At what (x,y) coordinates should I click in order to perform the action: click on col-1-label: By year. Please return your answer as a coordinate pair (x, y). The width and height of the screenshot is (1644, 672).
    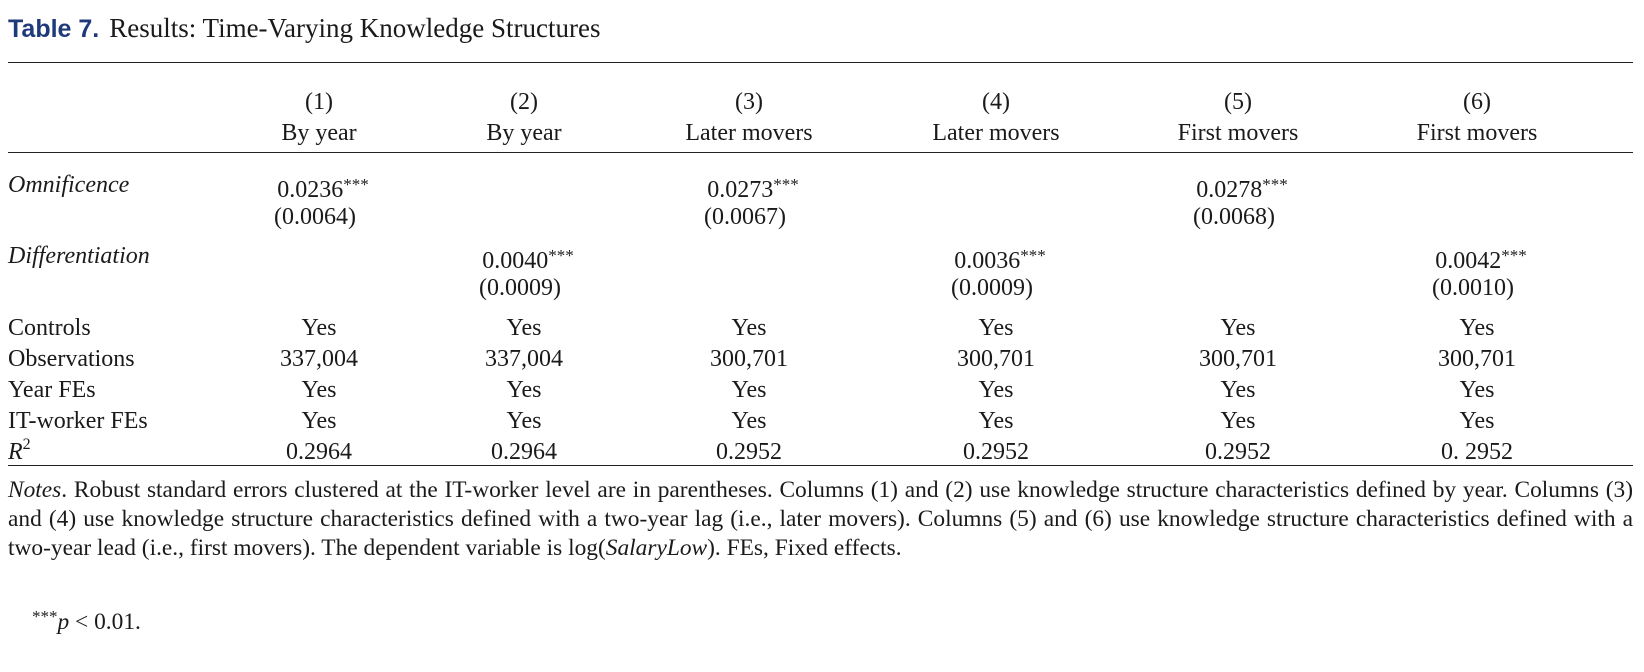
    Looking at the image, I should click on (319, 133).